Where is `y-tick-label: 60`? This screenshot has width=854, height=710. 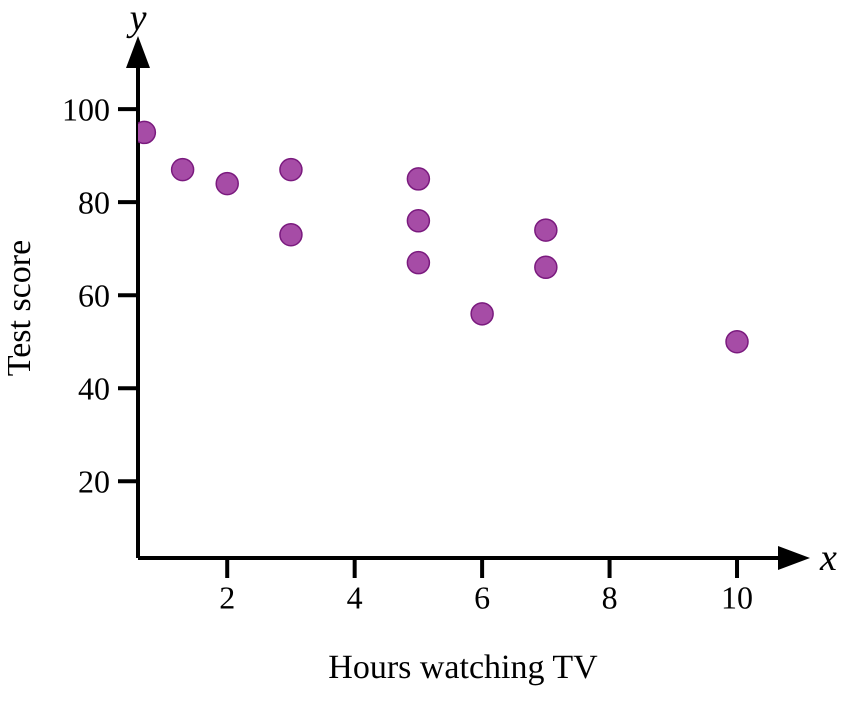
y-tick-label: 60 is located at coordinates (94, 296).